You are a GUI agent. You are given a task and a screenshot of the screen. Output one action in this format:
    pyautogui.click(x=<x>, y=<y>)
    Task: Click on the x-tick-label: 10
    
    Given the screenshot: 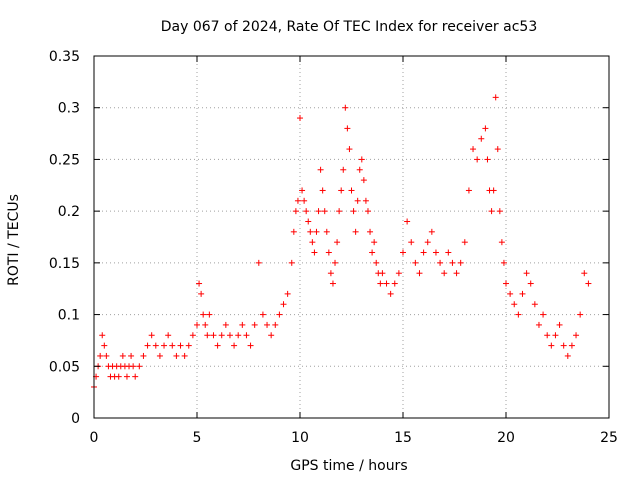 What is the action you would take?
    pyautogui.click(x=300, y=438)
    